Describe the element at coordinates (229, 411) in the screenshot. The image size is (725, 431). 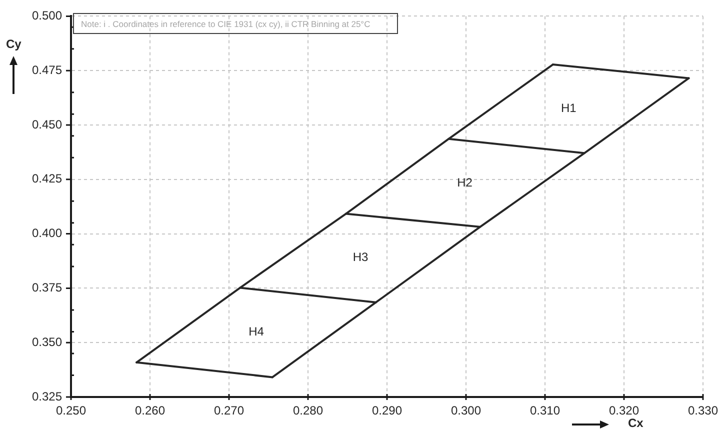
I see `x-tick-label: 0.270` at that location.